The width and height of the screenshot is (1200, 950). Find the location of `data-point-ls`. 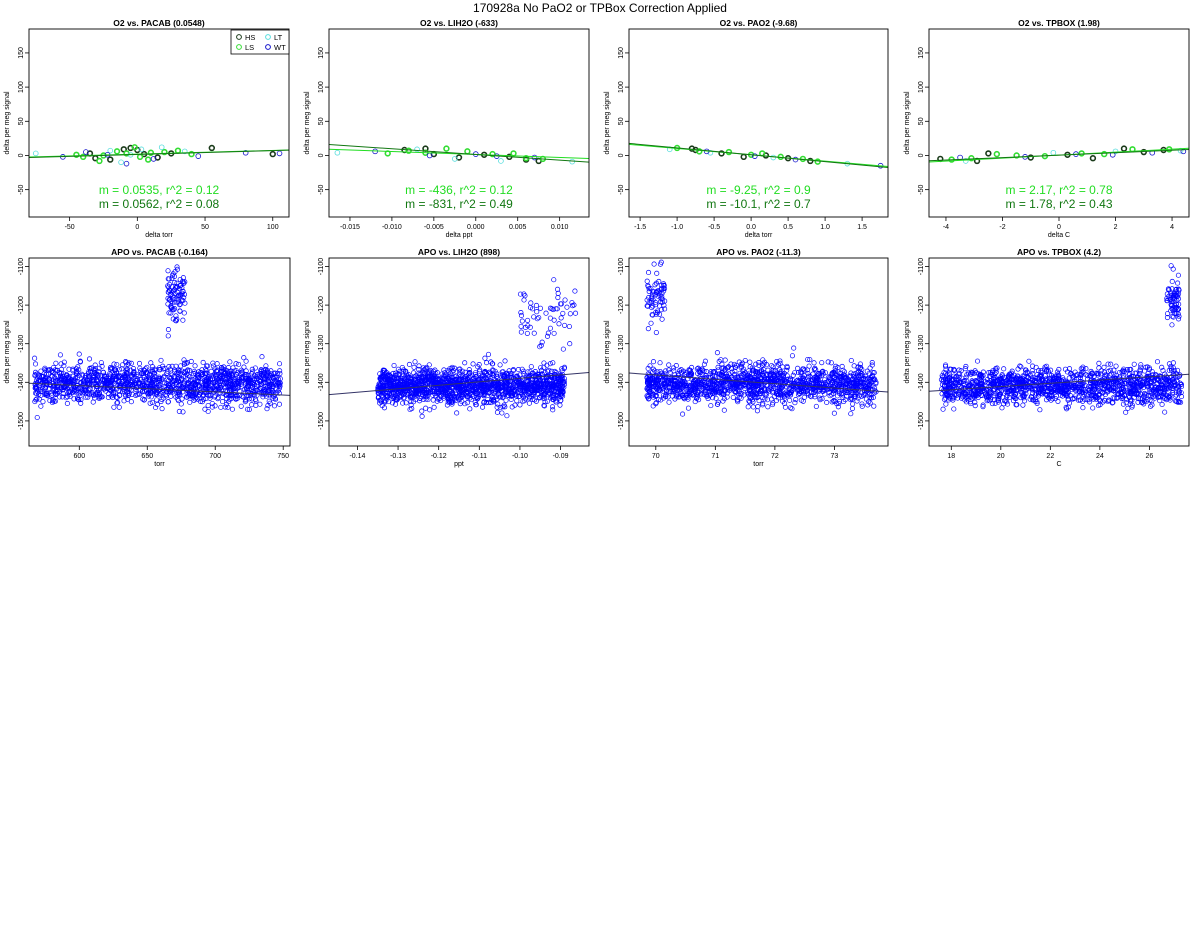

data-point-ls is located at coordinates (971, 158).